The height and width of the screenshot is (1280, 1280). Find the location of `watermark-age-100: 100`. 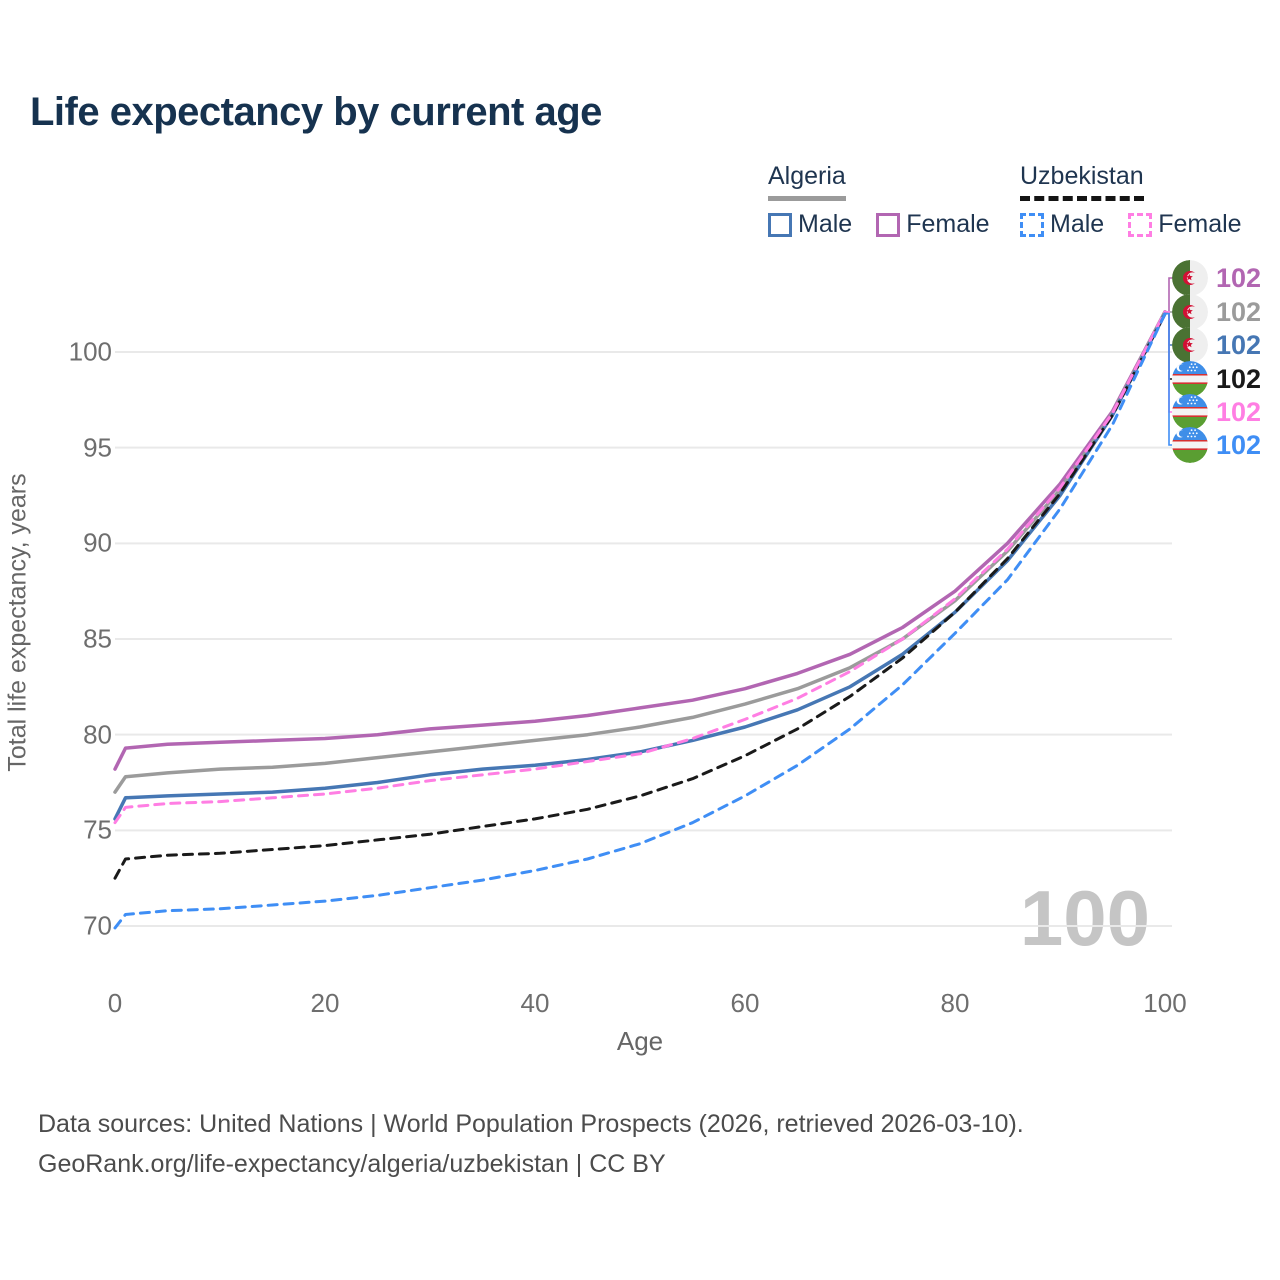

watermark-age-100: 100 is located at coordinates (1084, 918).